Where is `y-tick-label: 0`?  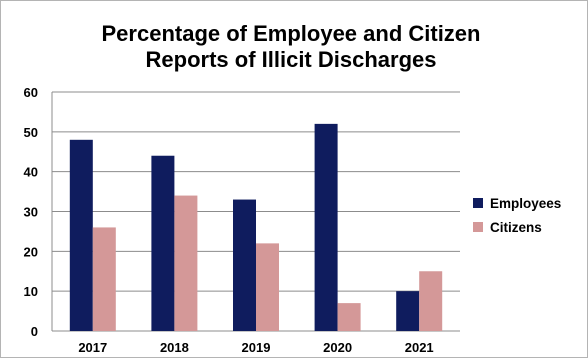
y-tick-label: 0 is located at coordinates (34, 331).